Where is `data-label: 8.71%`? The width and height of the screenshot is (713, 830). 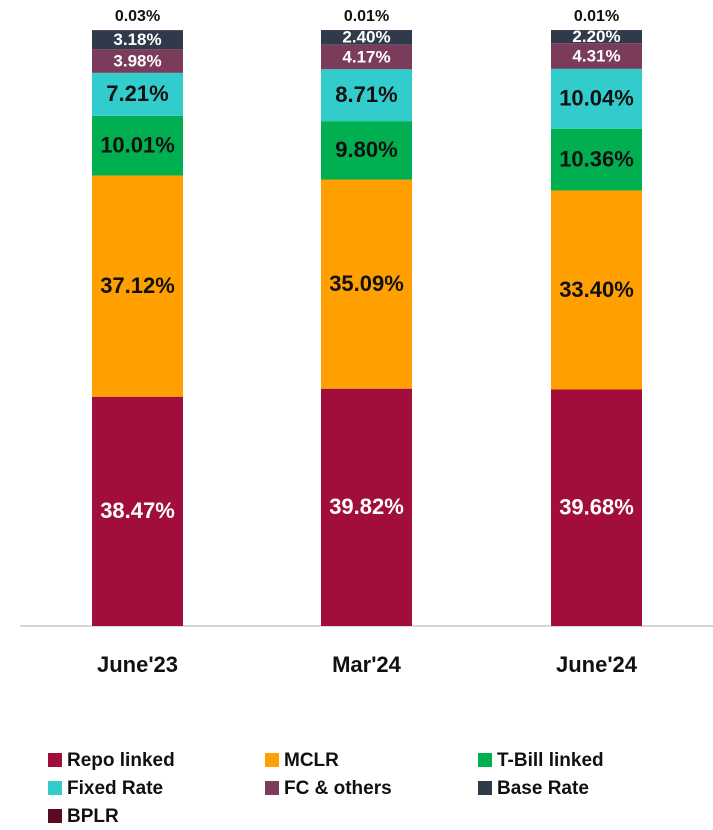 data-label: 8.71% is located at coordinates (366, 94).